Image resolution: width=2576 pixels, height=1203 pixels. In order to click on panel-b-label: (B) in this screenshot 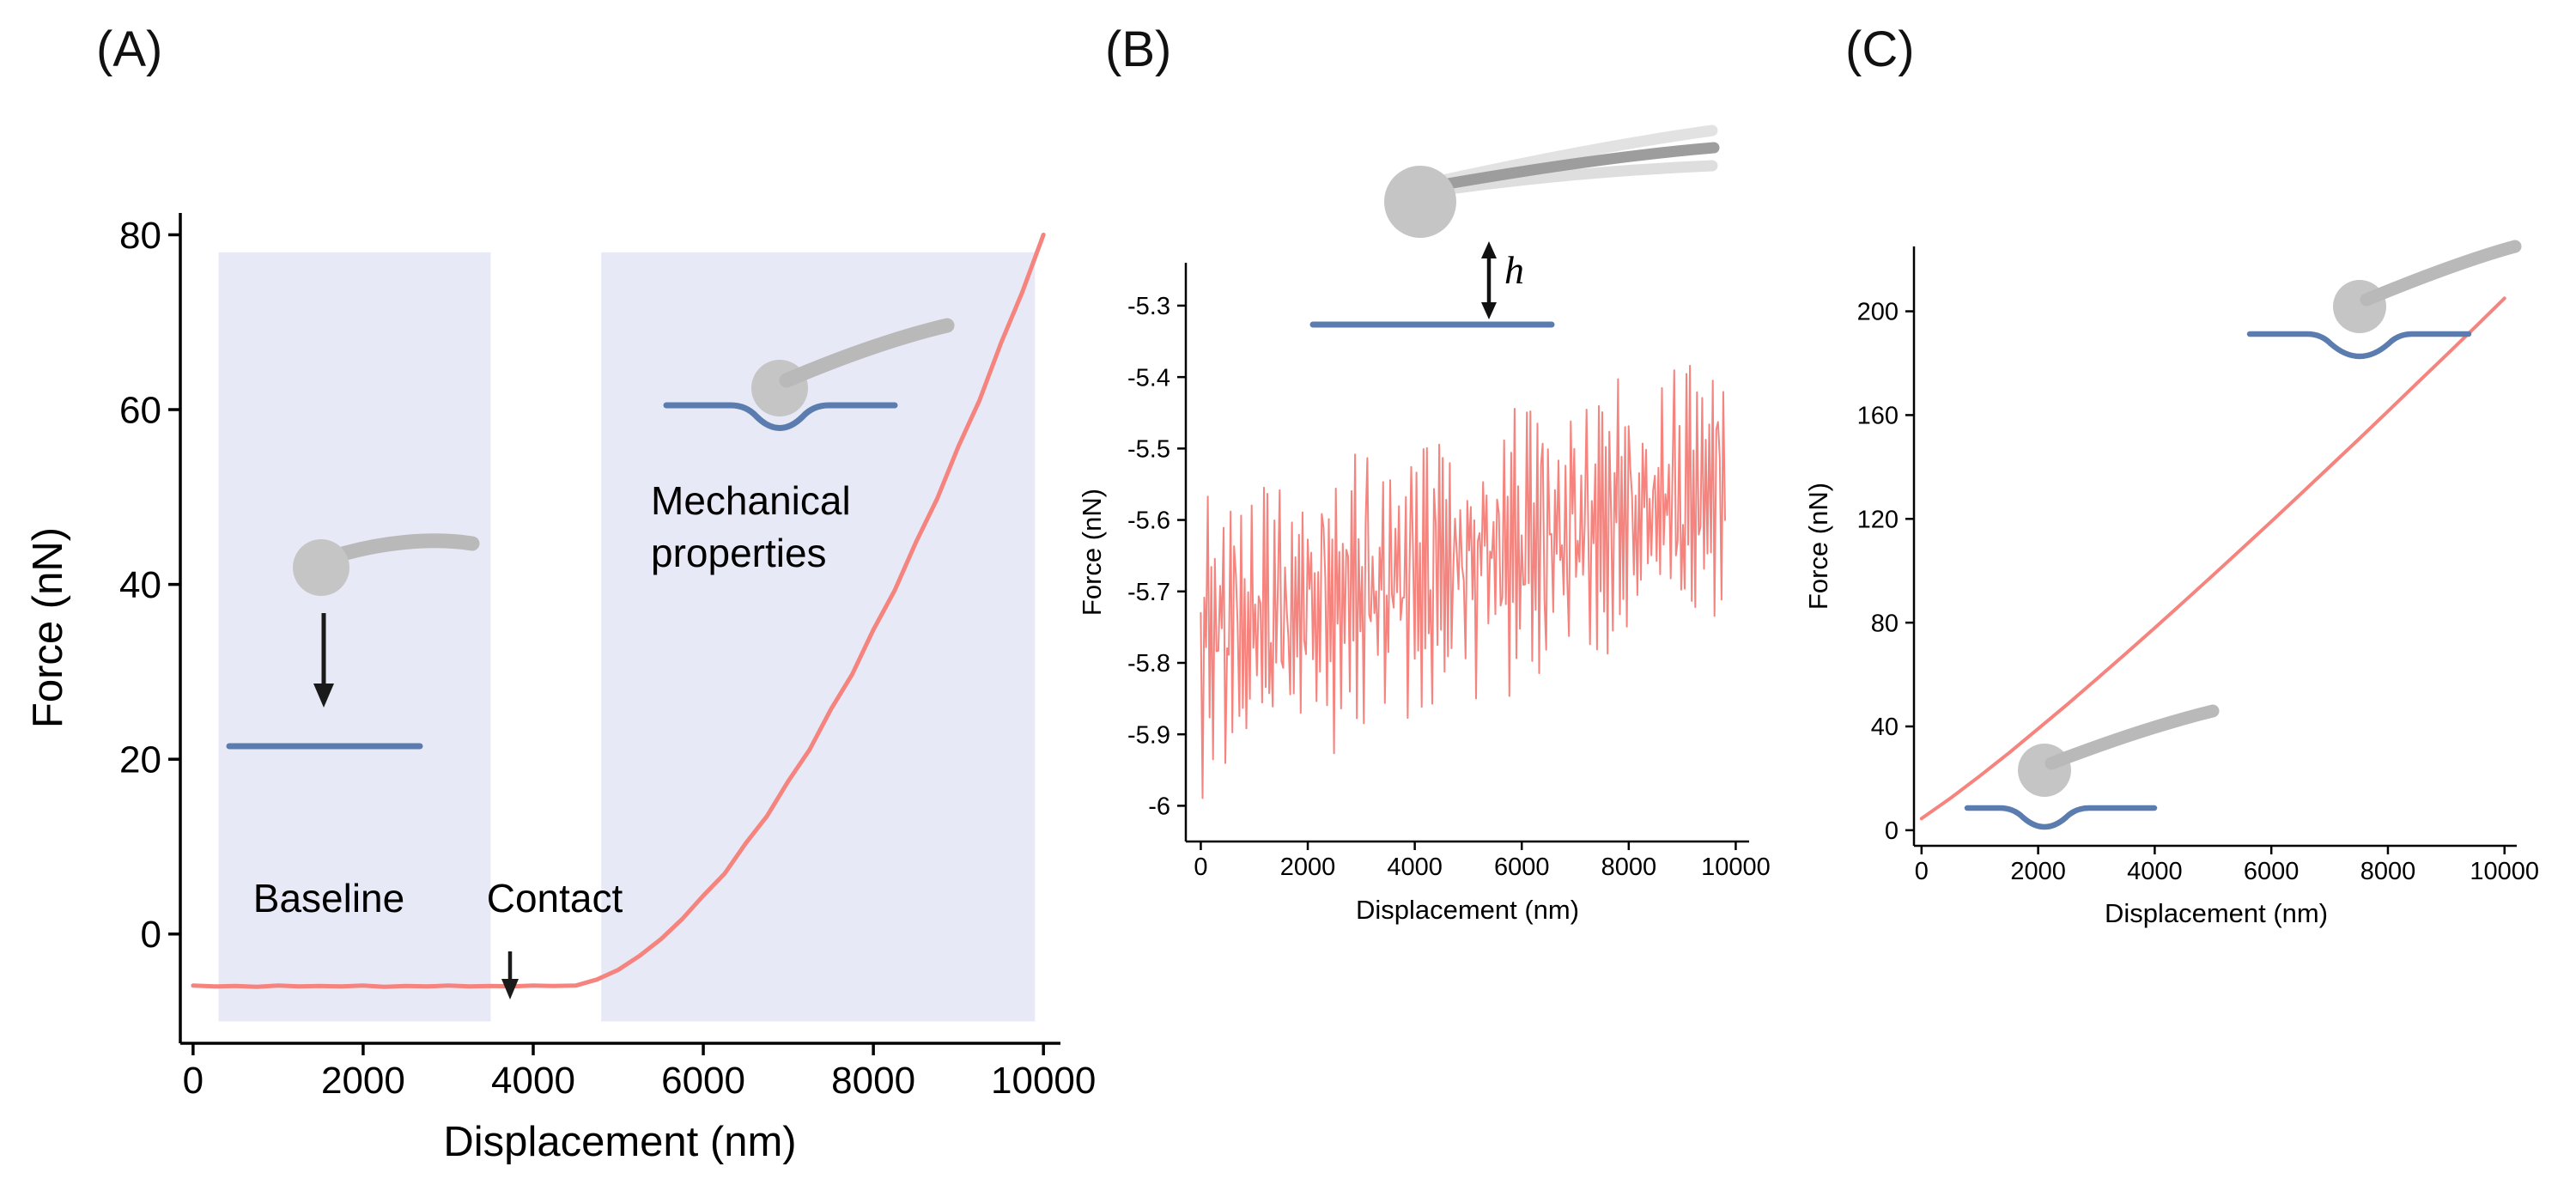, I will do `click(1138, 49)`.